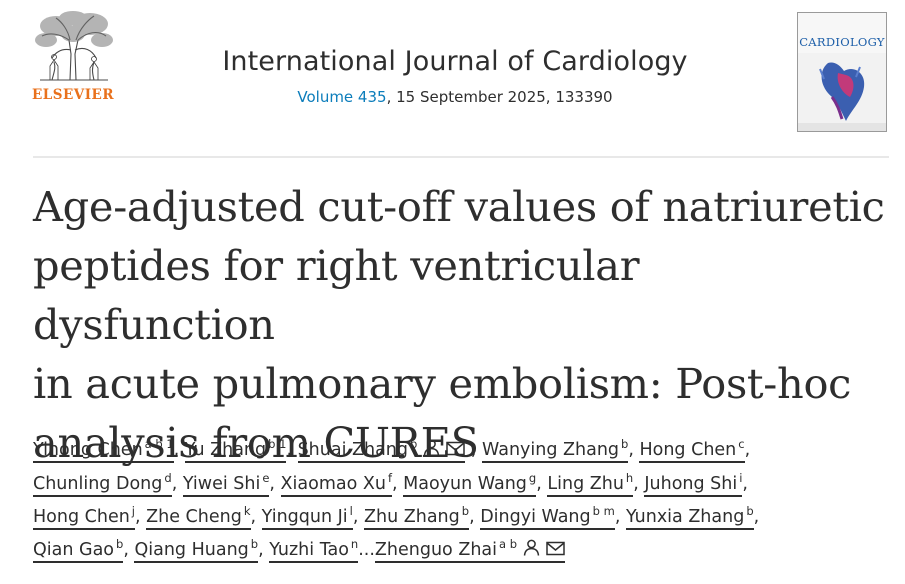 This screenshot has height=584, width=905. I want to click on author-link: Zhe Cheng k, so click(198, 517).